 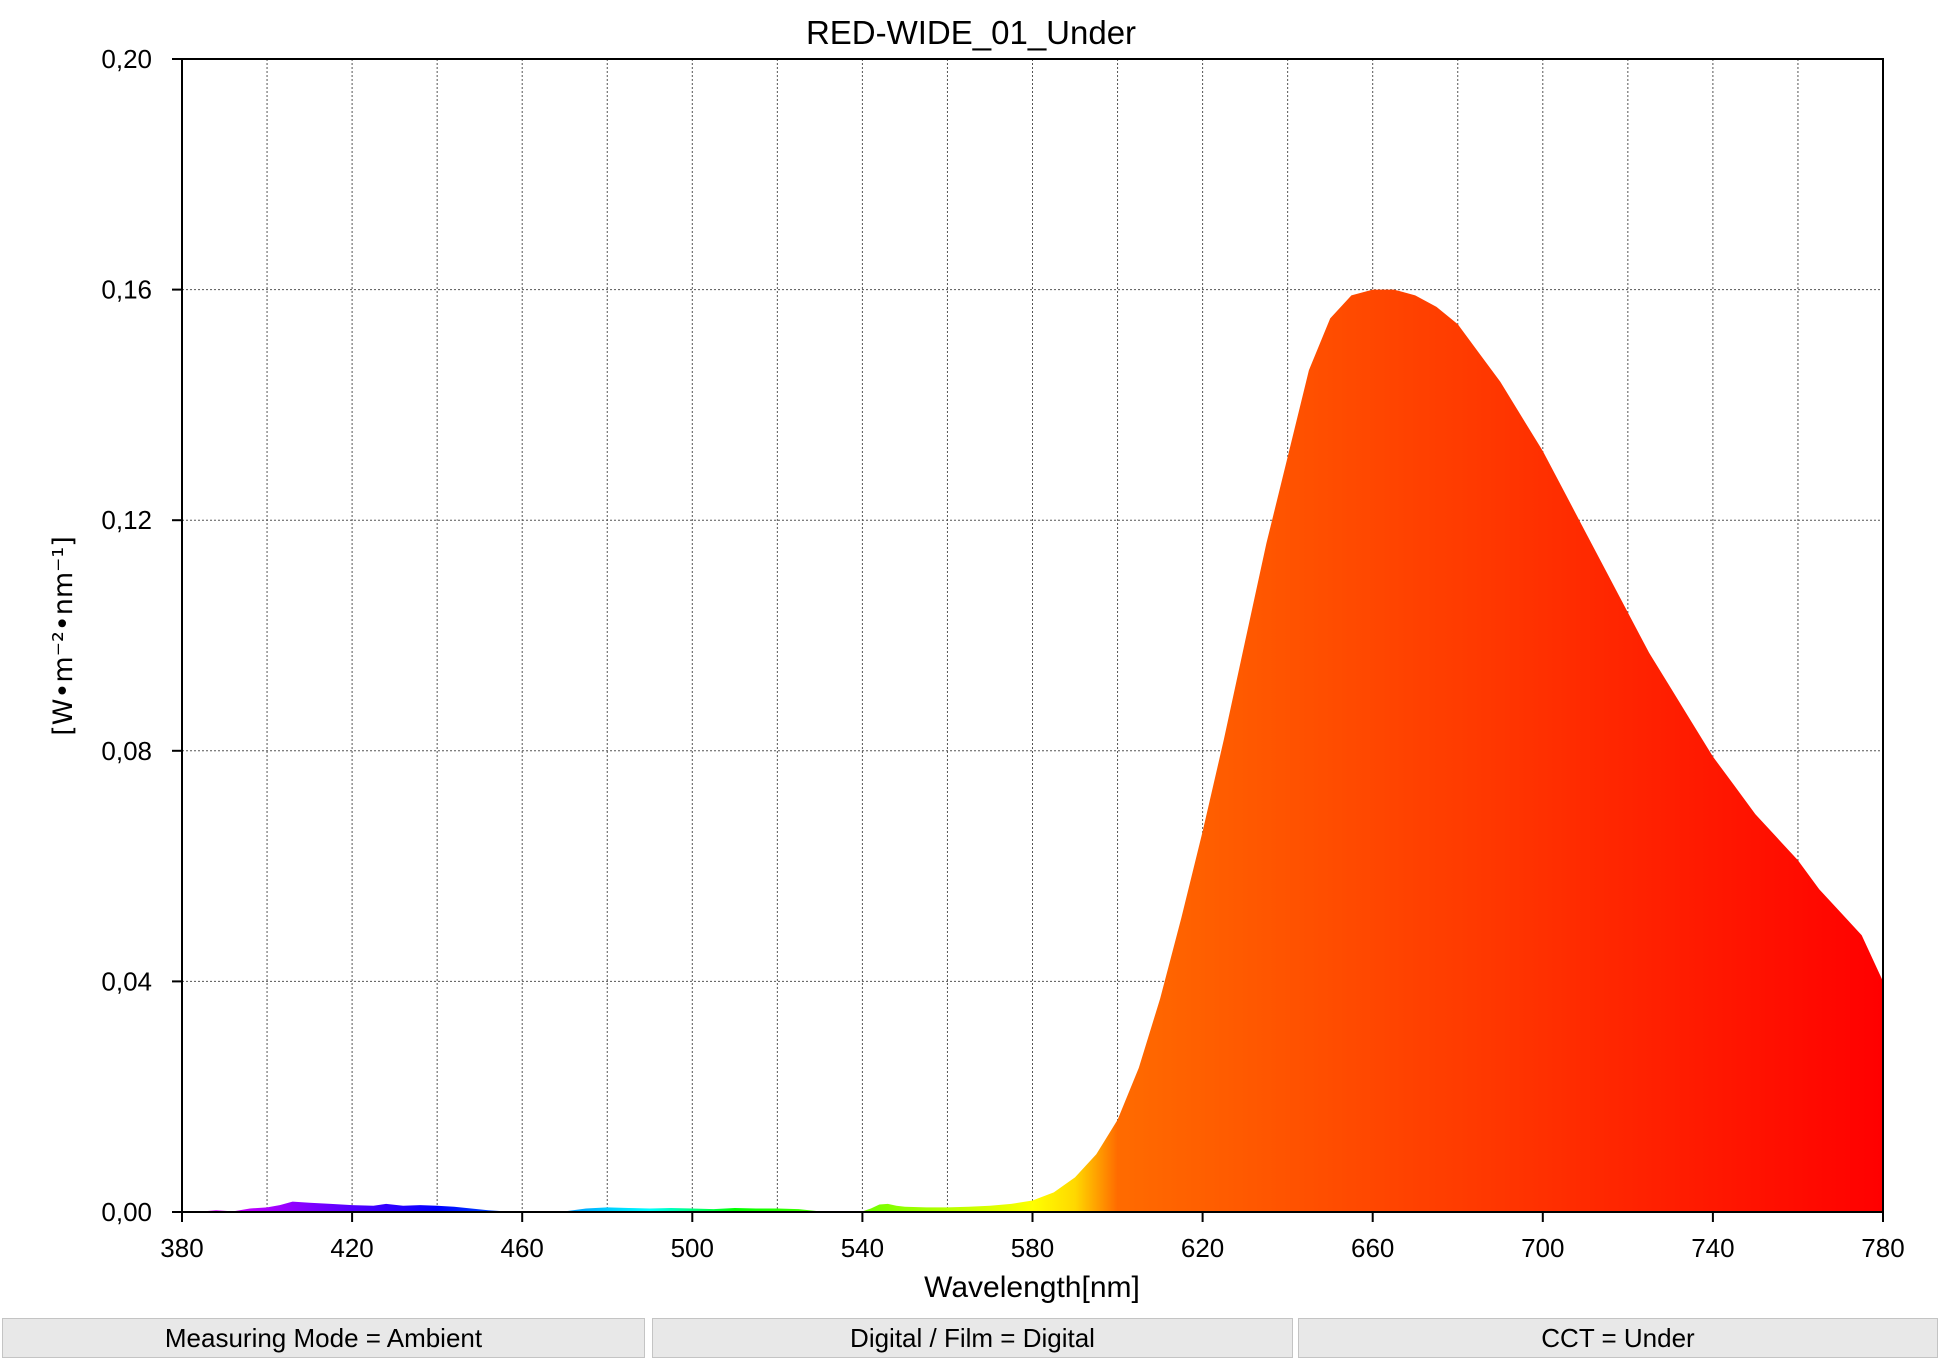 I want to click on digital-film-status: Digital / Film = Digital, so click(x=972, y=1338).